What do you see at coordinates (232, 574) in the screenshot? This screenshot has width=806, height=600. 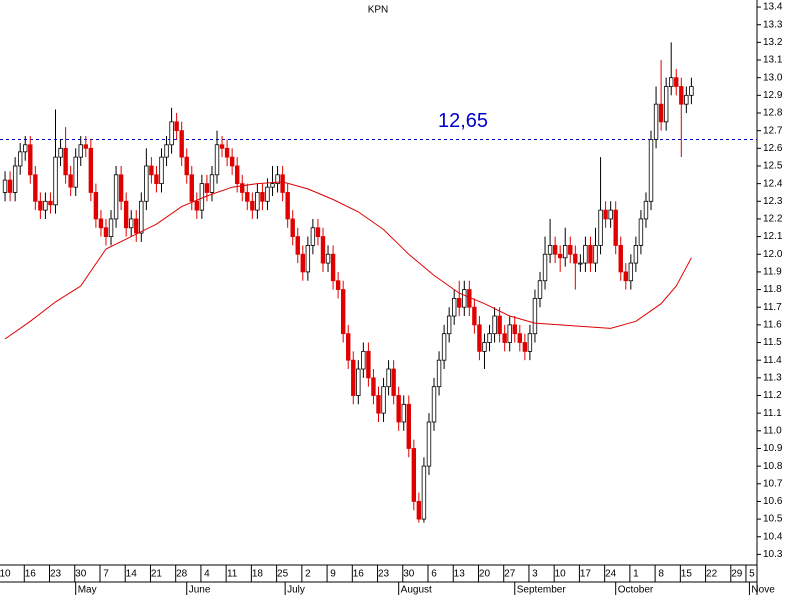 I see `x-tick-label: 11` at bounding box center [232, 574].